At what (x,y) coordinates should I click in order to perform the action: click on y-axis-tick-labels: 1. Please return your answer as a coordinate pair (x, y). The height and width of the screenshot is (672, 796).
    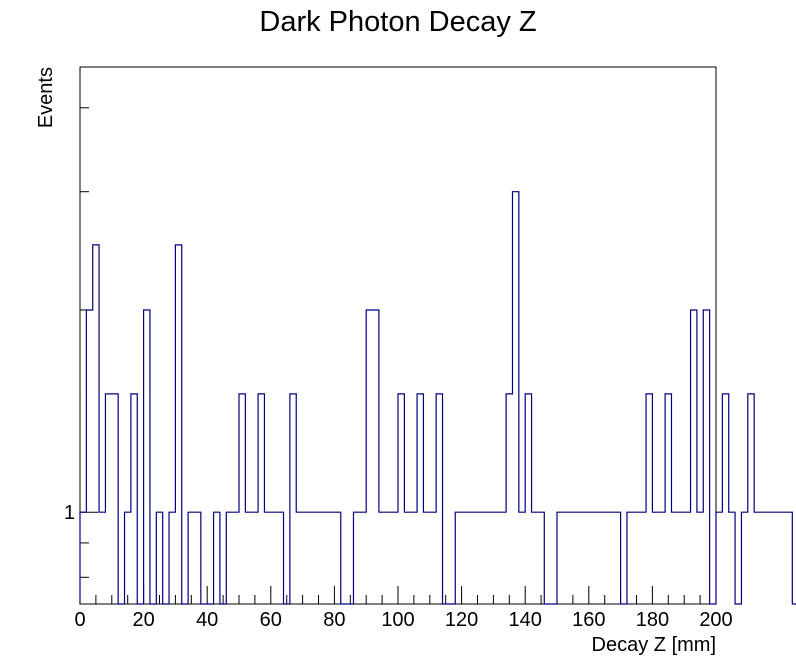
    Looking at the image, I should click on (69, 513).